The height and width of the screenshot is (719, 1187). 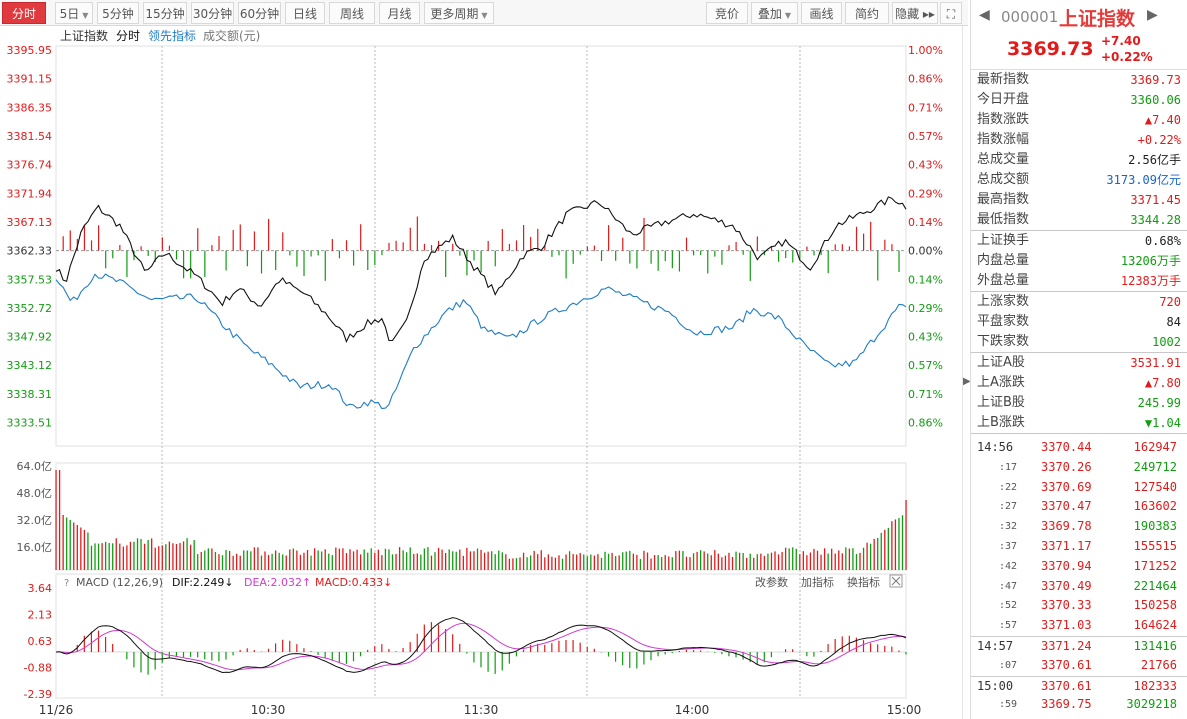 I want to click on period-tab-label: 日线, so click(x=304, y=14).